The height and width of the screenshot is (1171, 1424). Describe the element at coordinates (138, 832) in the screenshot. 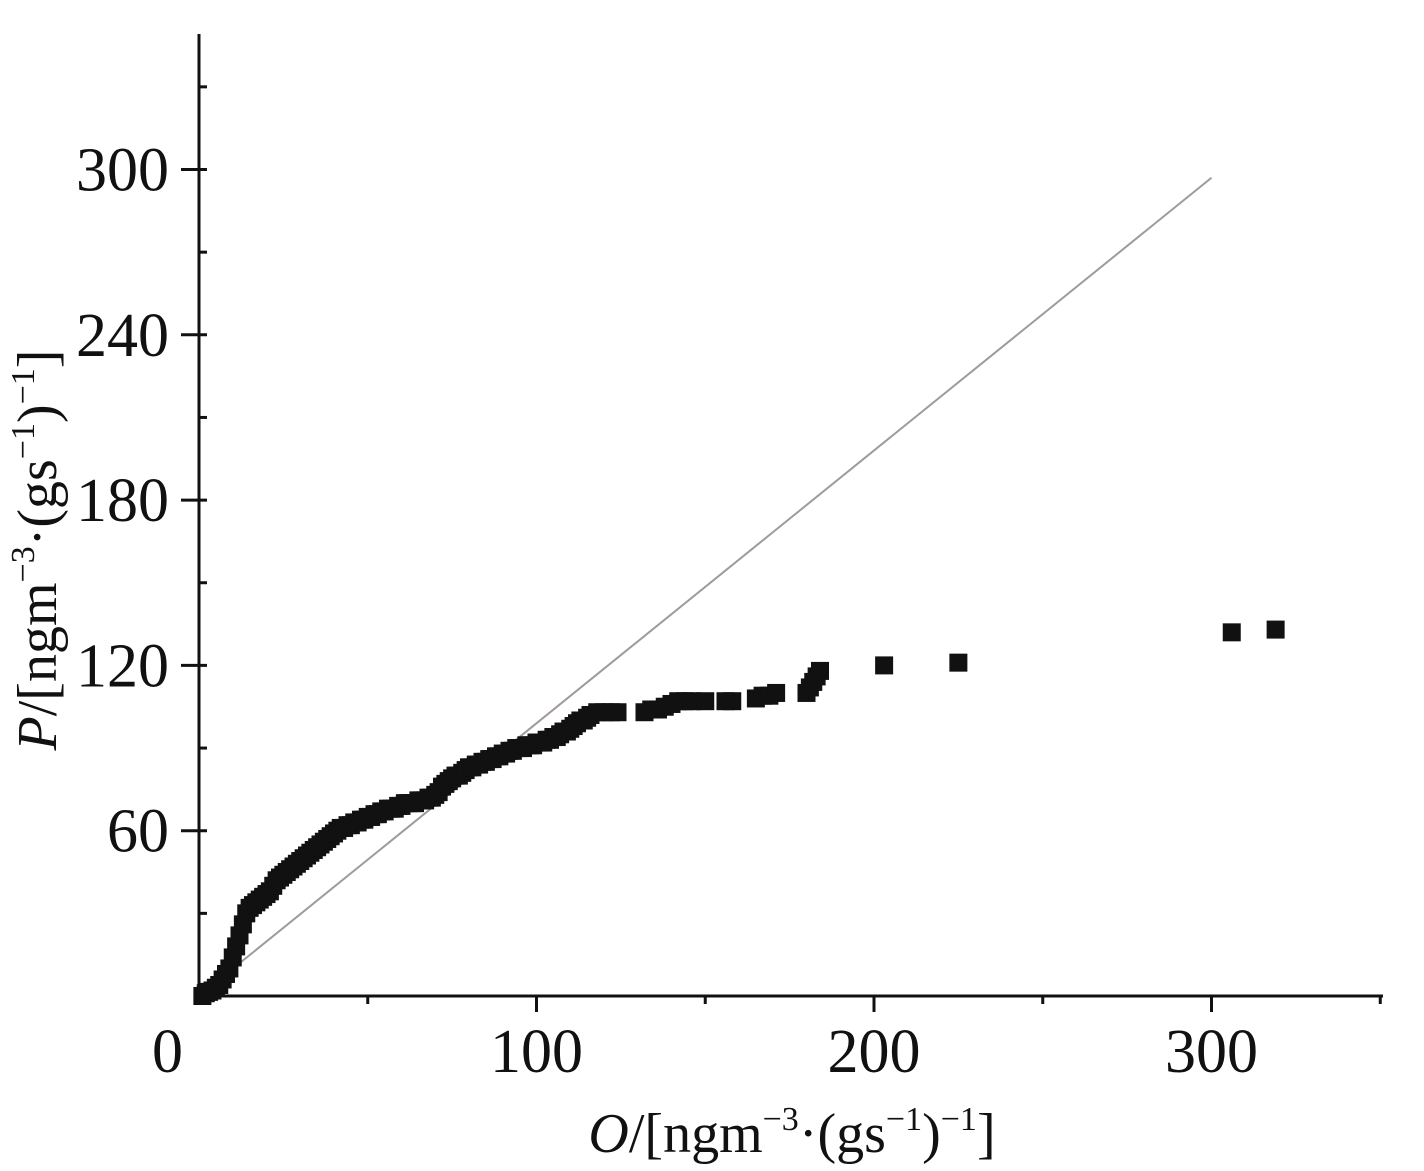

I see `y-tick-label: 60` at that location.